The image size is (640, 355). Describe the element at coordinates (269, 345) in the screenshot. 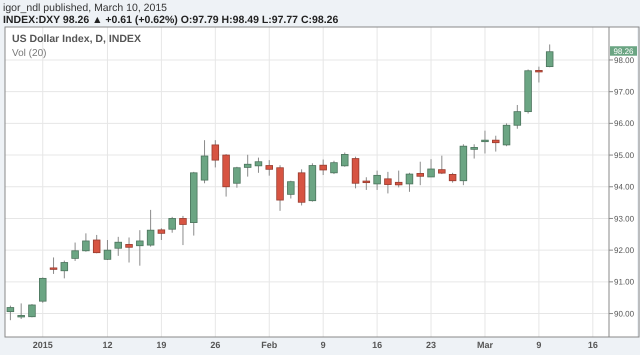

I see `x-tick-label: Feb` at that location.